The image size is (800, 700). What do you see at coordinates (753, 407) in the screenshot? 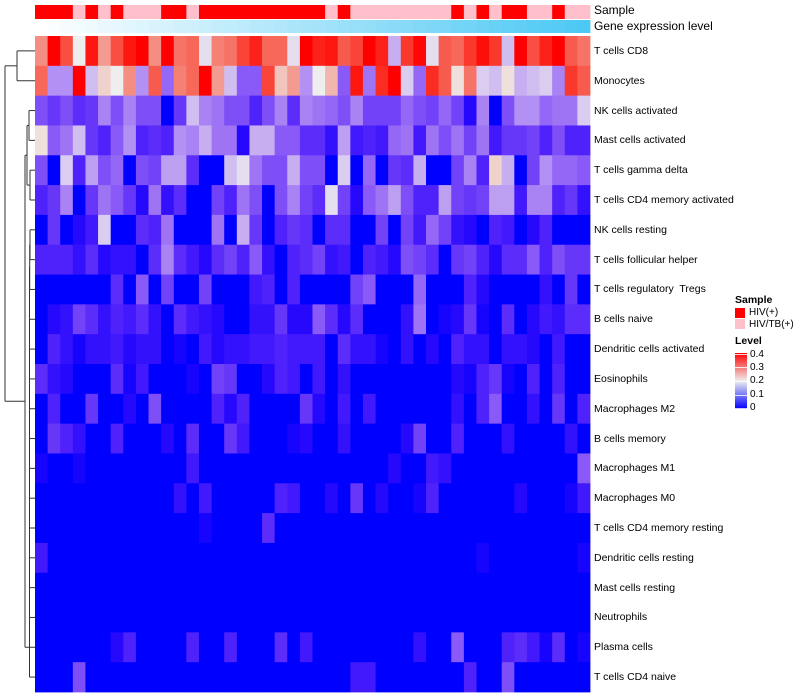
I see `level-tick: 0` at bounding box center [753, 407].